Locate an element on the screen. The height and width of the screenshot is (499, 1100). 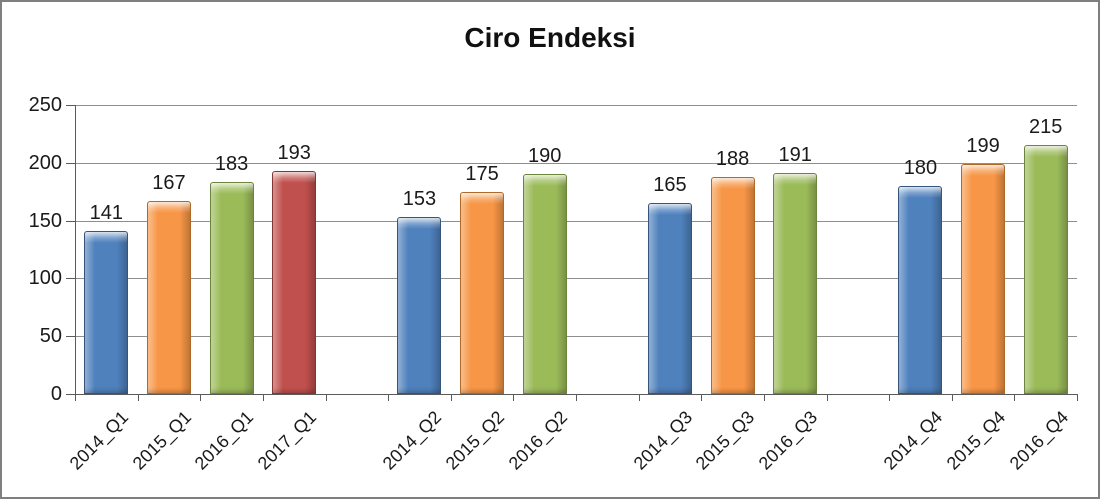
bar-2014_Q4 is located at coordinates (920, 289).